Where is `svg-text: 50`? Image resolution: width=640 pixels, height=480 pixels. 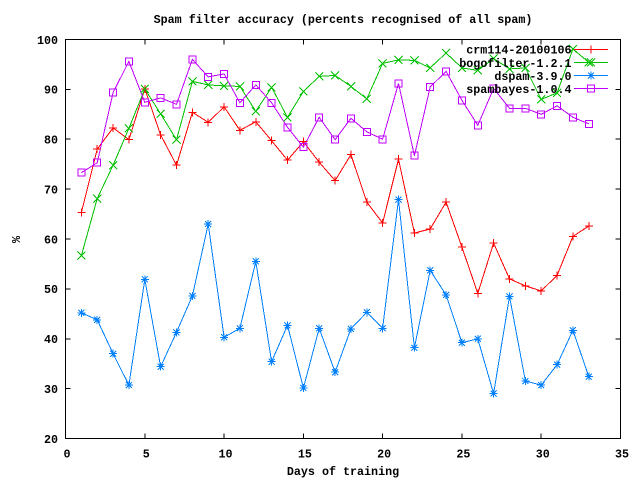
svg-text: 50 is located at coordinates (51, 290).